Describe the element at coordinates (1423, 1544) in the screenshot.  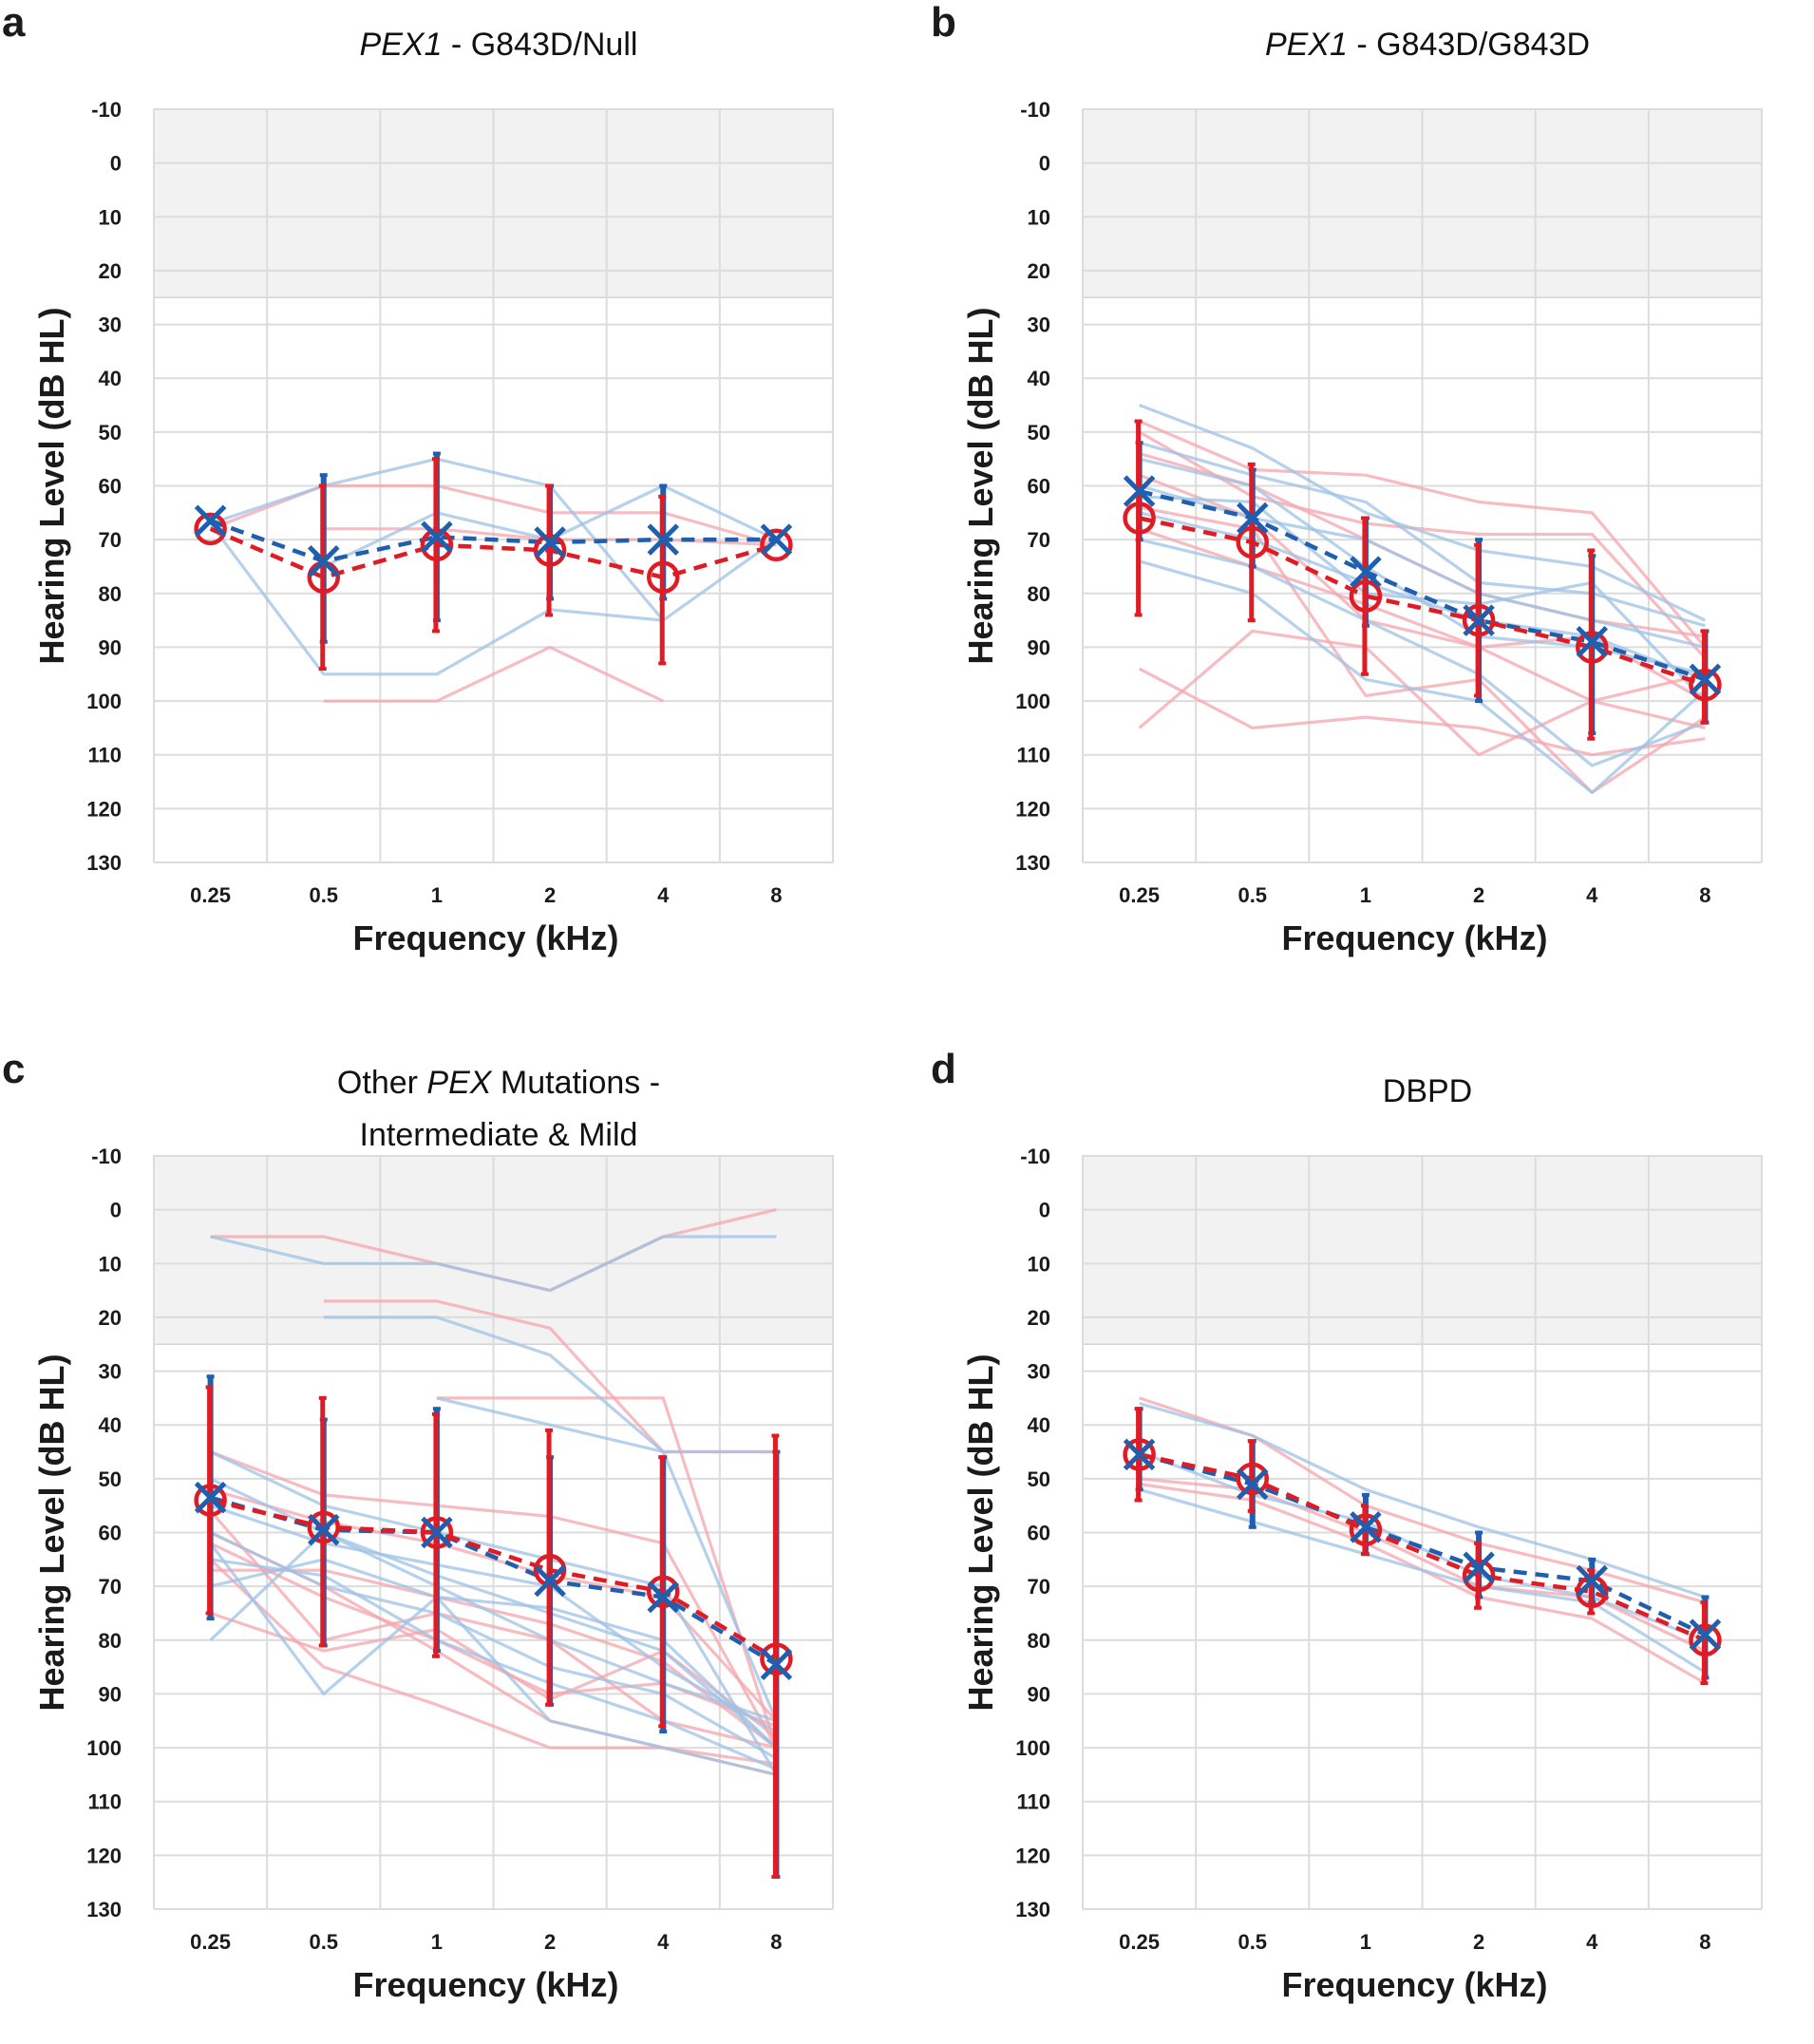
I see `right-ear-mean-line` at that location.